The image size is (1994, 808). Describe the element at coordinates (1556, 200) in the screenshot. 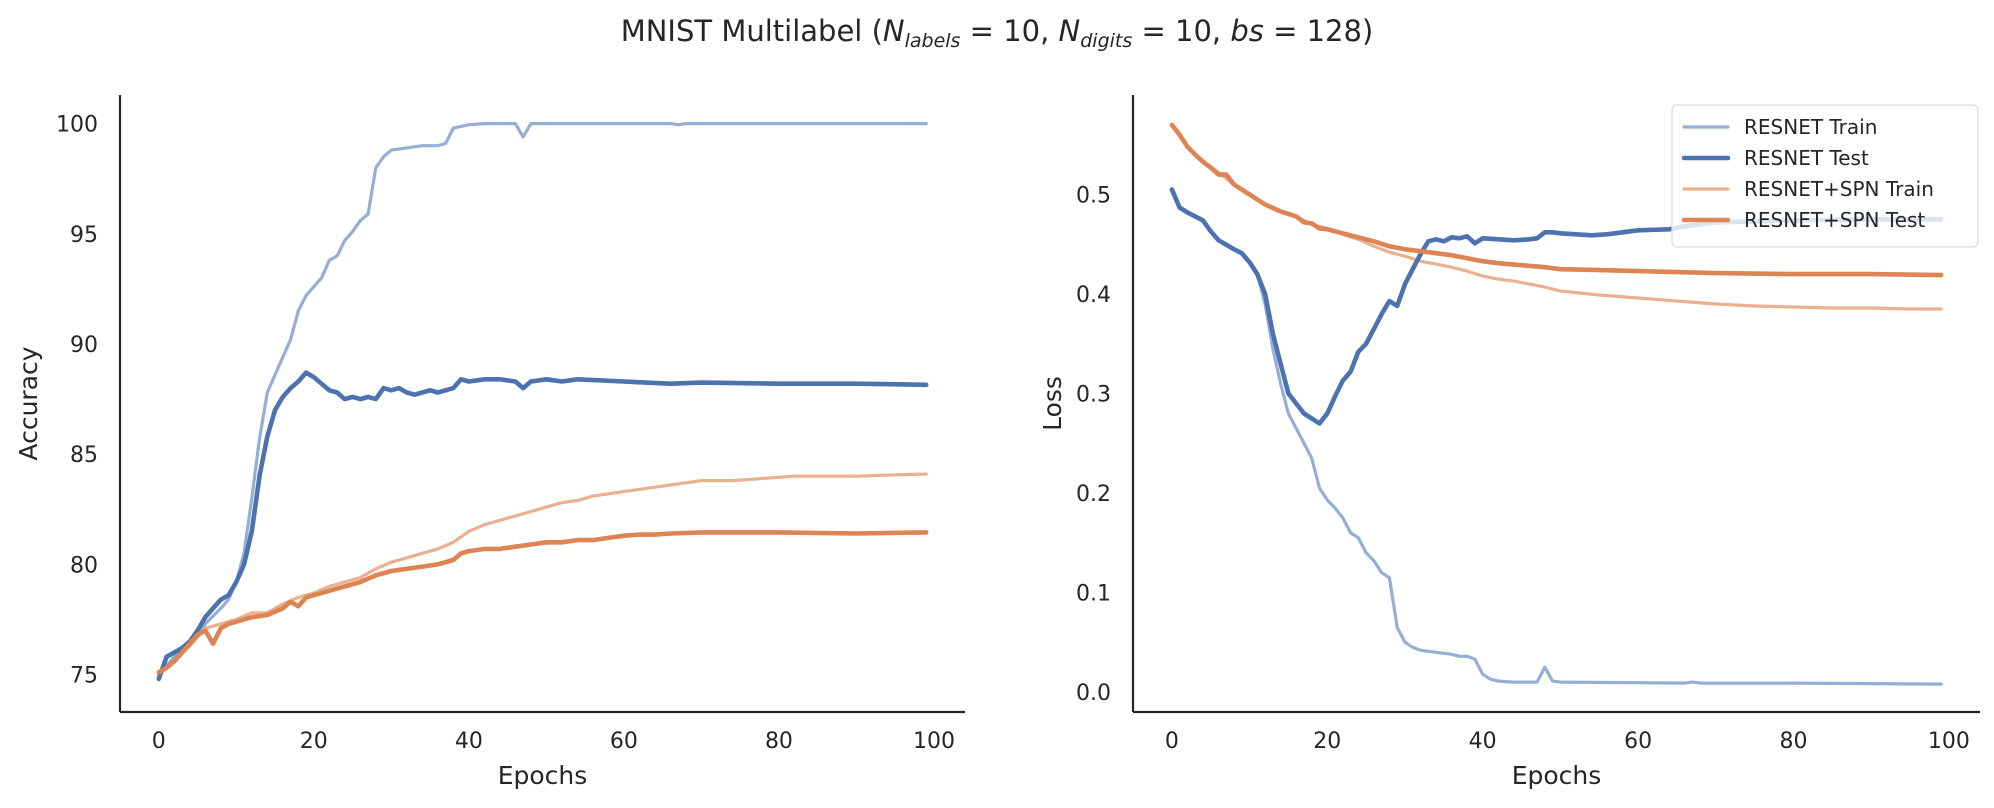

I see `loss-line-spn-test` at that location.